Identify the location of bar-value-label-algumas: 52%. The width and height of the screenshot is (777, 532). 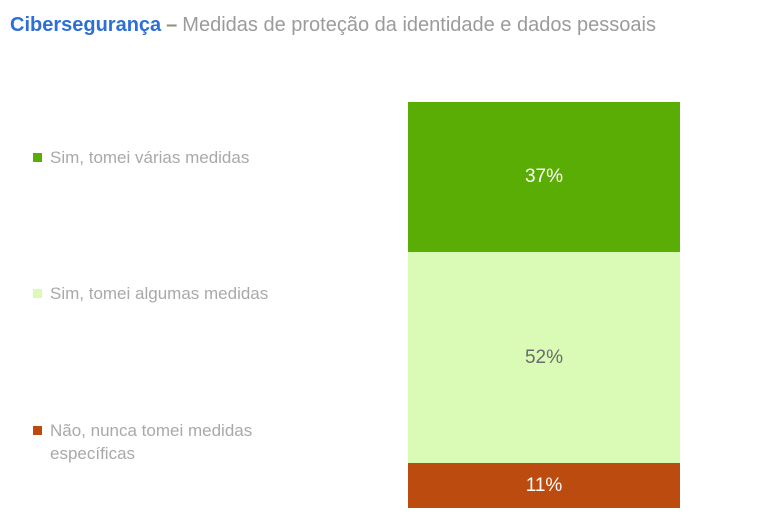
(544, 357).